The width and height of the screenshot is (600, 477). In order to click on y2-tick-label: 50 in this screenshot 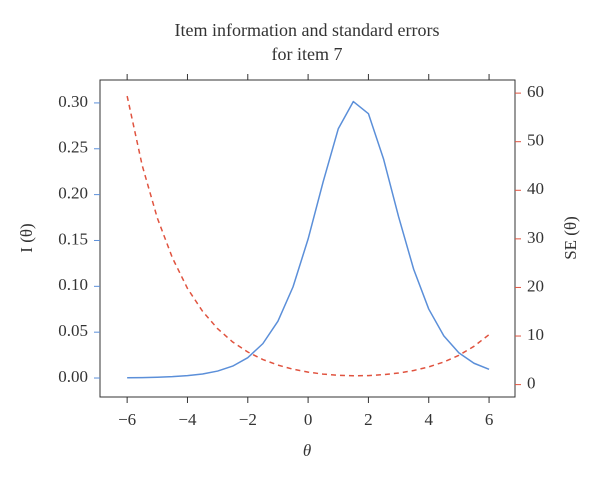, I will do `click(535, 140)`.